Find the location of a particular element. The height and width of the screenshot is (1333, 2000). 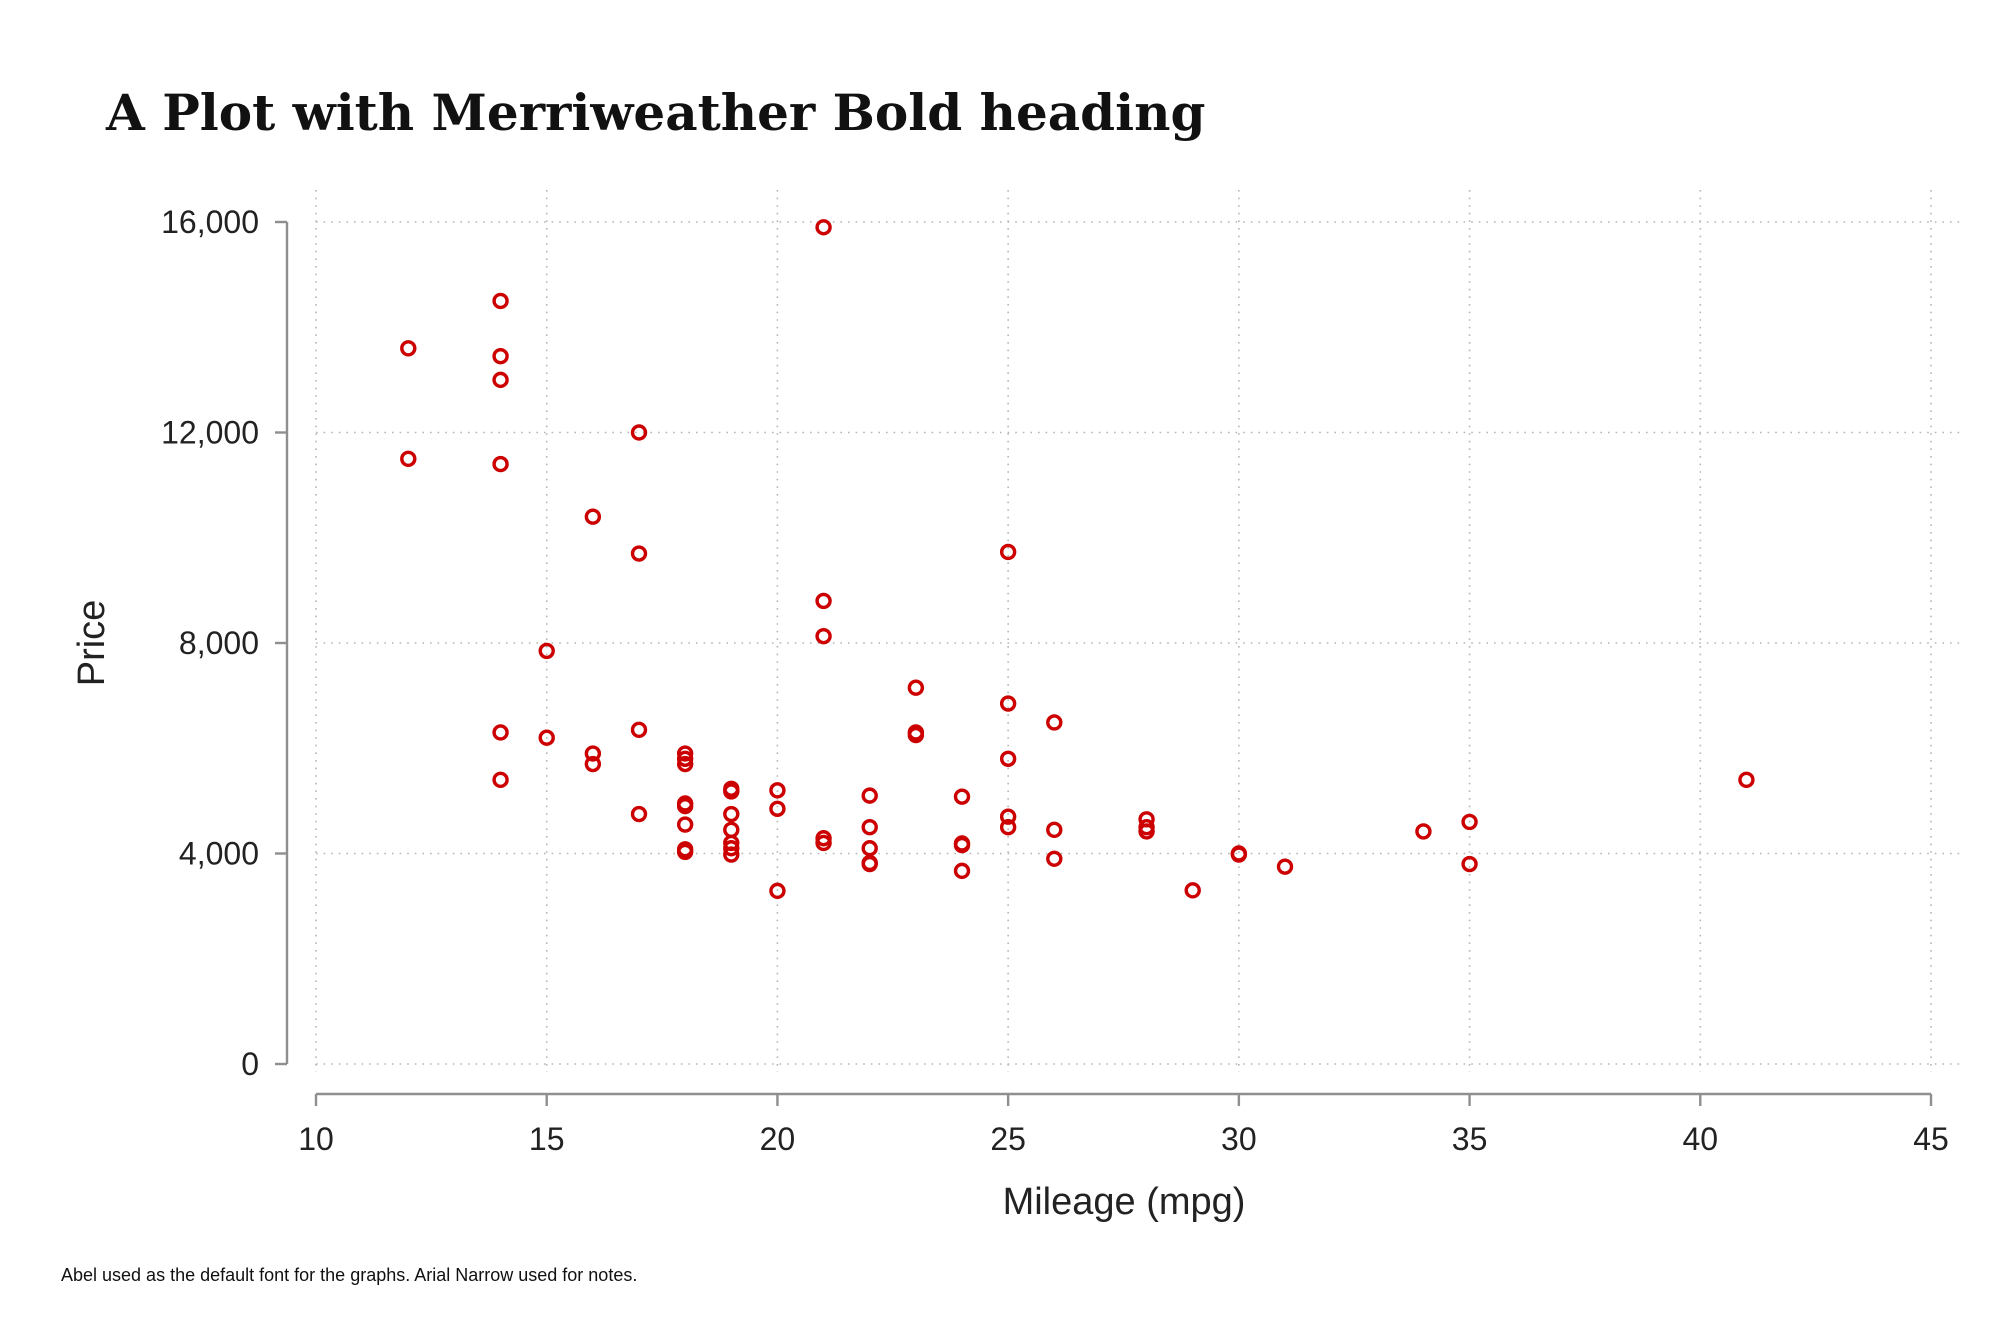

x-tick-label: 15 is located at coordinates (547, 1139).